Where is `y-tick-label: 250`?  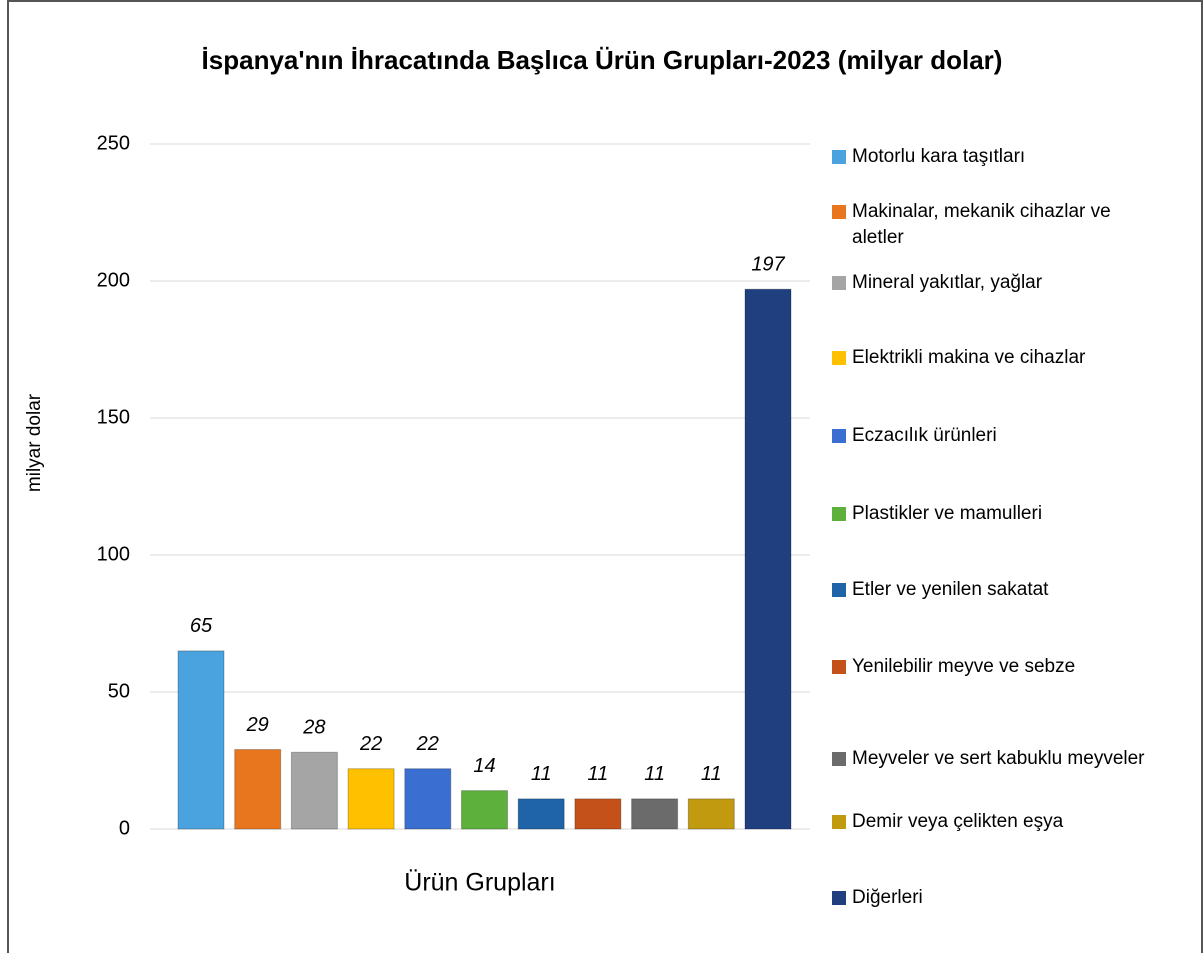 y-tick-label: 250 is located at coordinates (113, 143).